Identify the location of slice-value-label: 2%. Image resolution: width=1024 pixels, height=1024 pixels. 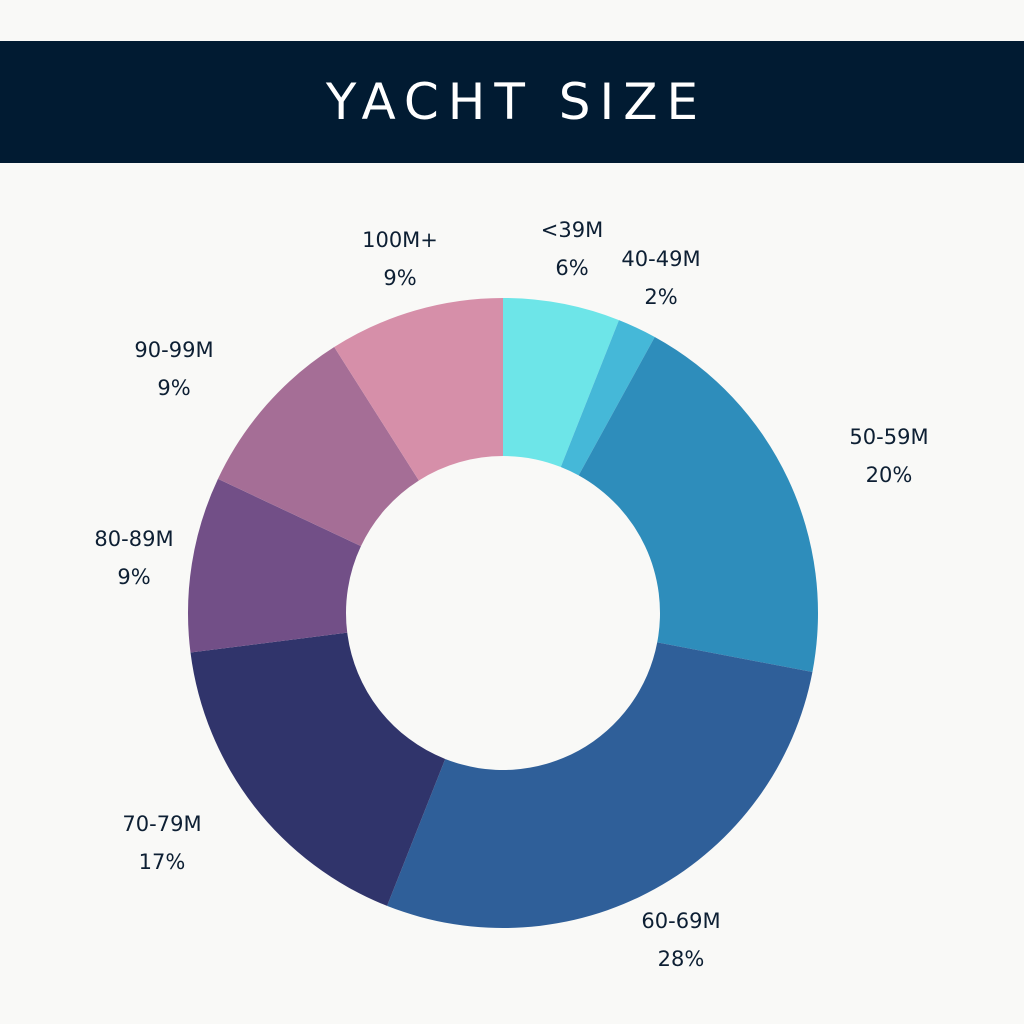
(660, 297).